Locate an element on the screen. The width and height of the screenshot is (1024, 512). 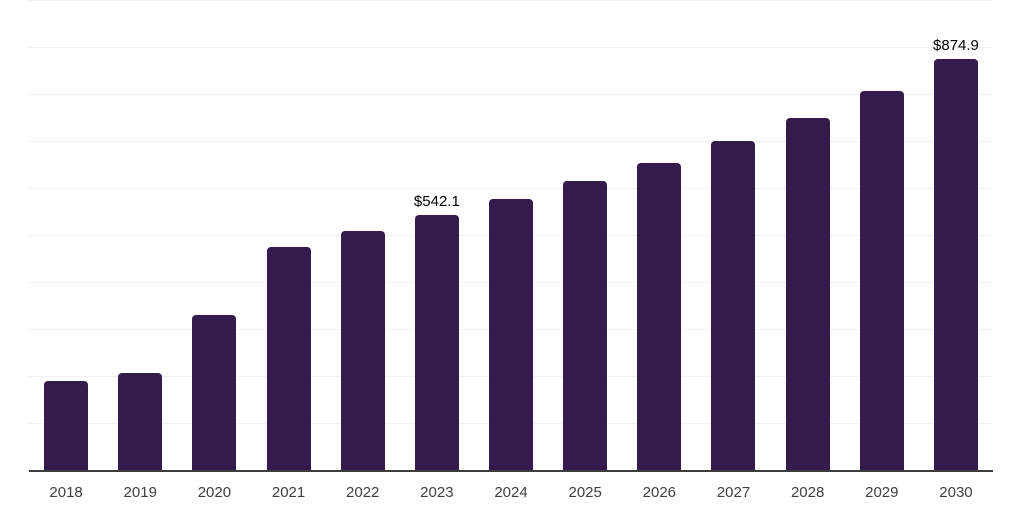
bar-2022 is located at coordinates (362, 350).